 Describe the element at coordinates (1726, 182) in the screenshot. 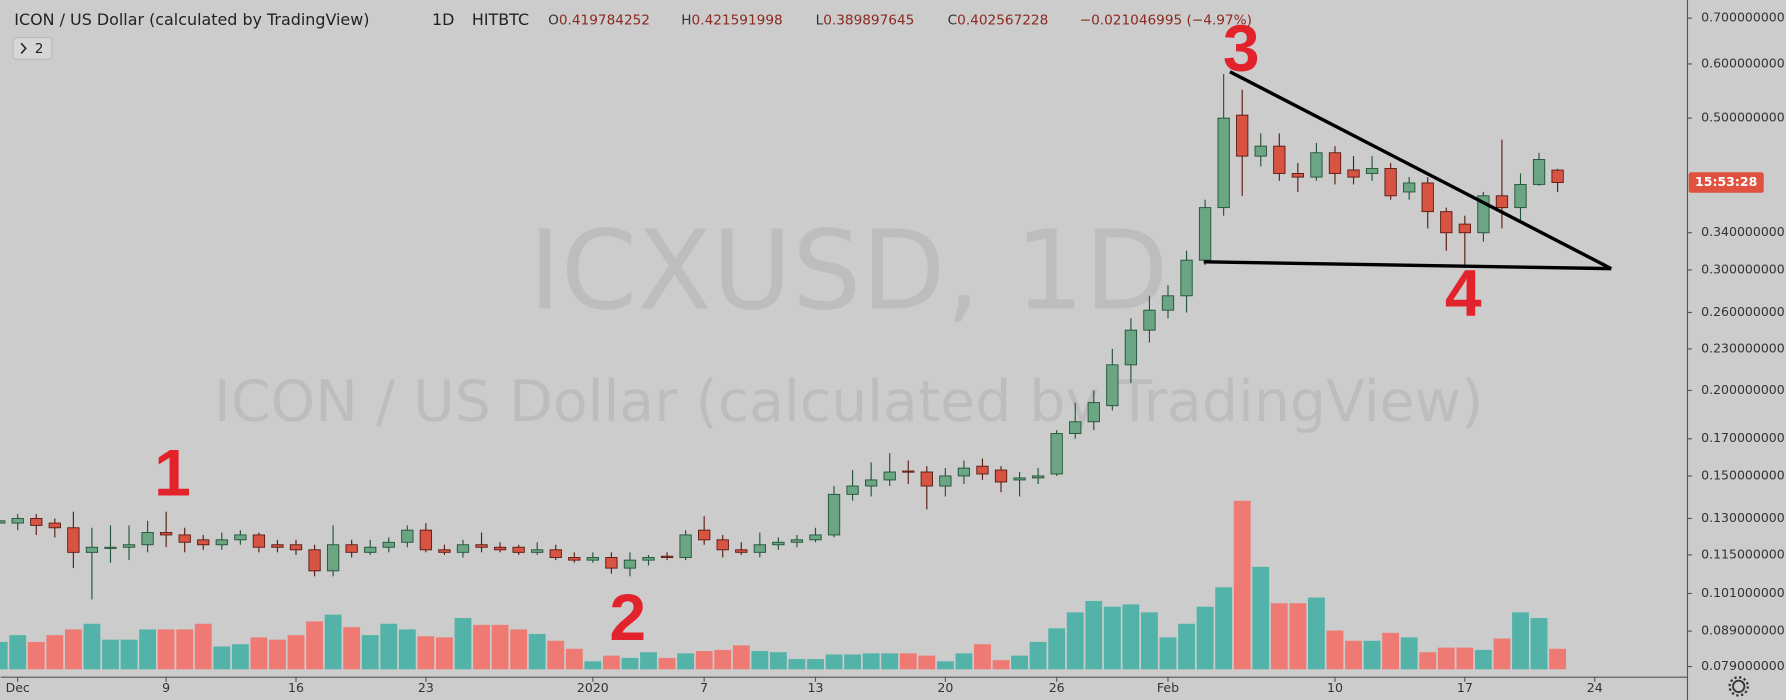

I see `last-price-badge: 15:53:28` at that location.